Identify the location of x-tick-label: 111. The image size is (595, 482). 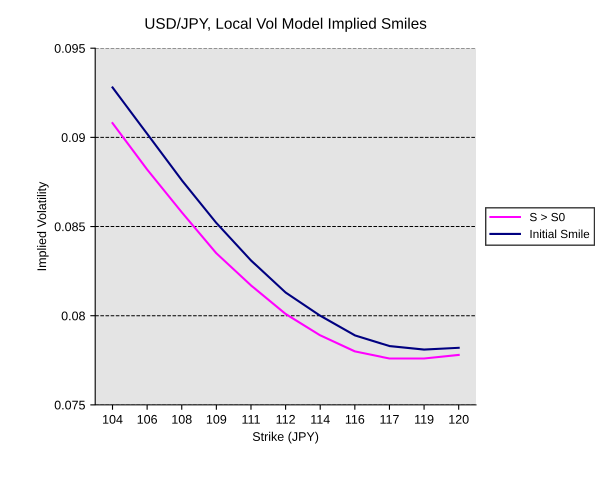
(251, 419).